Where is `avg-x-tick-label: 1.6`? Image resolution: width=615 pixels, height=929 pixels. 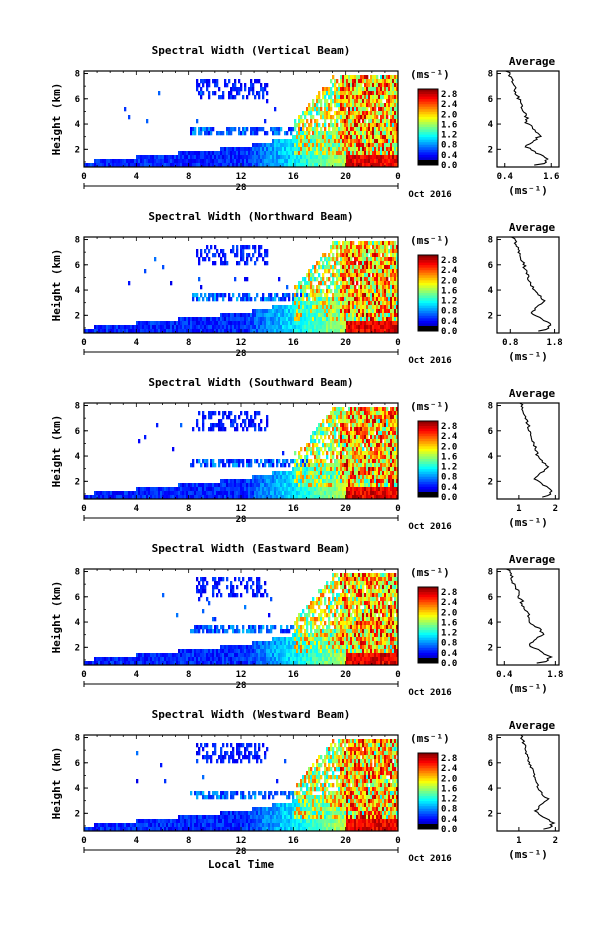 avg-x-tick-label: 1.6 is located at coordinates (551, 177).